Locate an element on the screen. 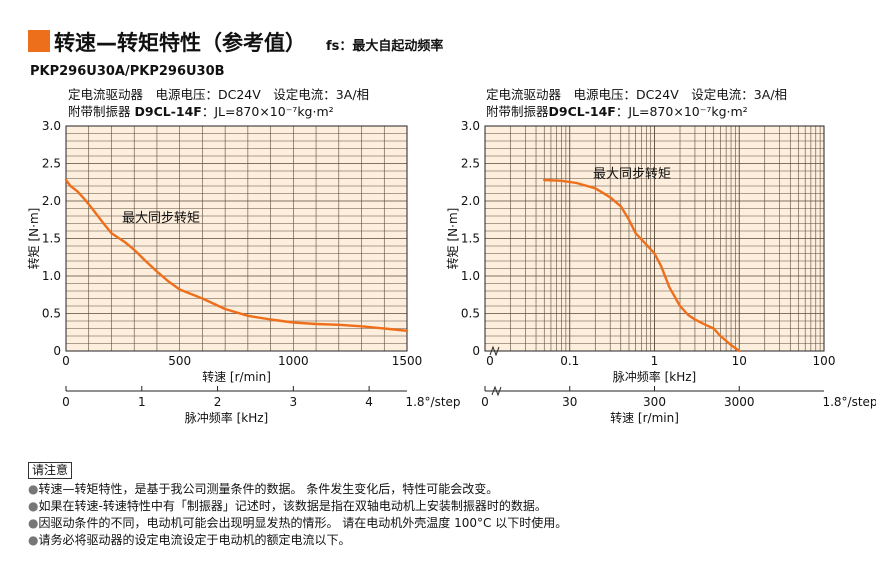  x-tick-label: 0.1 is located at coordinates (569, 361).